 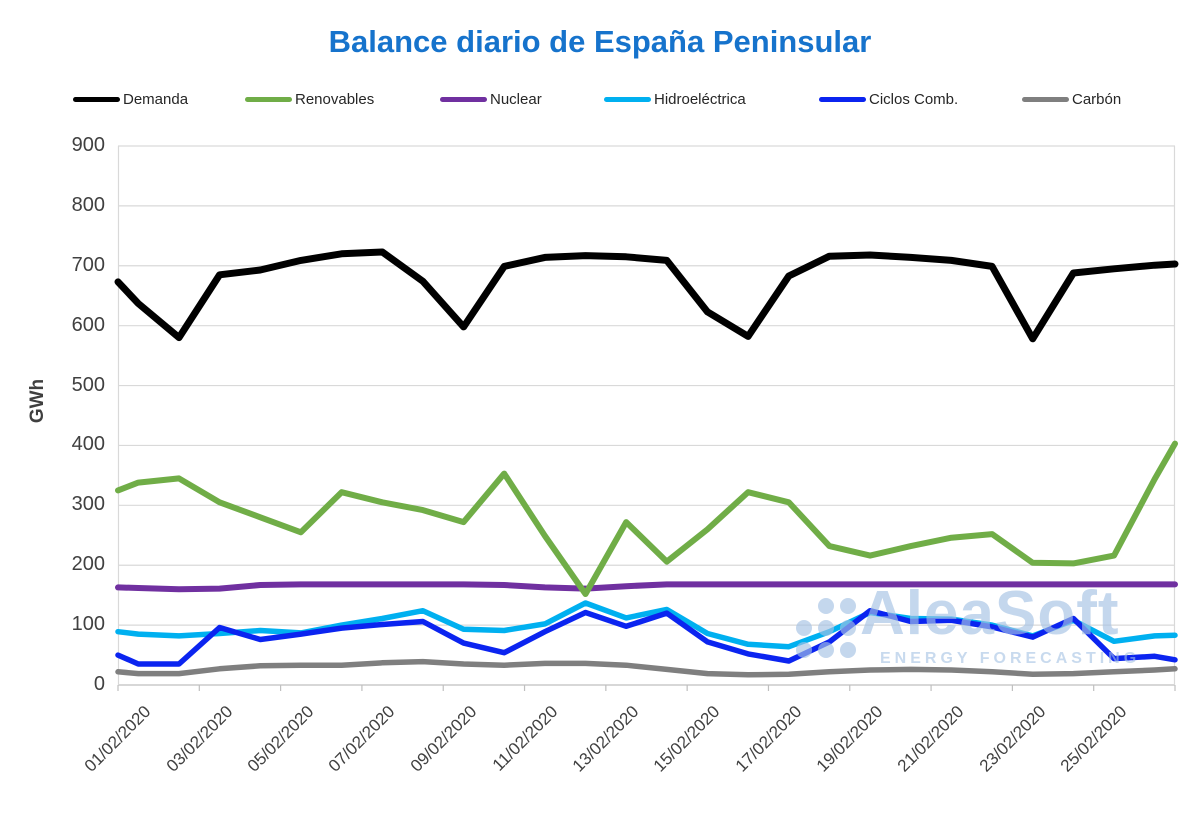 I want to click on y-tick-label-400: 400, so click(x=88, y=444).